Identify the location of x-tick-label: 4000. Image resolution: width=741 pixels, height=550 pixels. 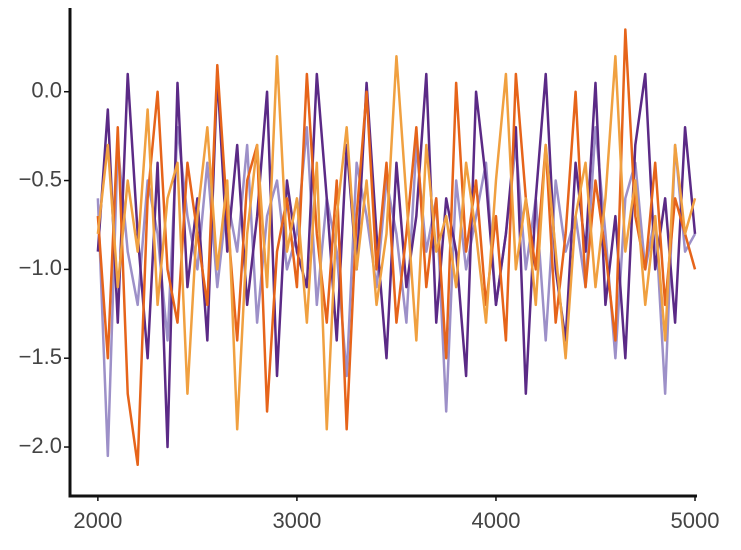
(495, 520).